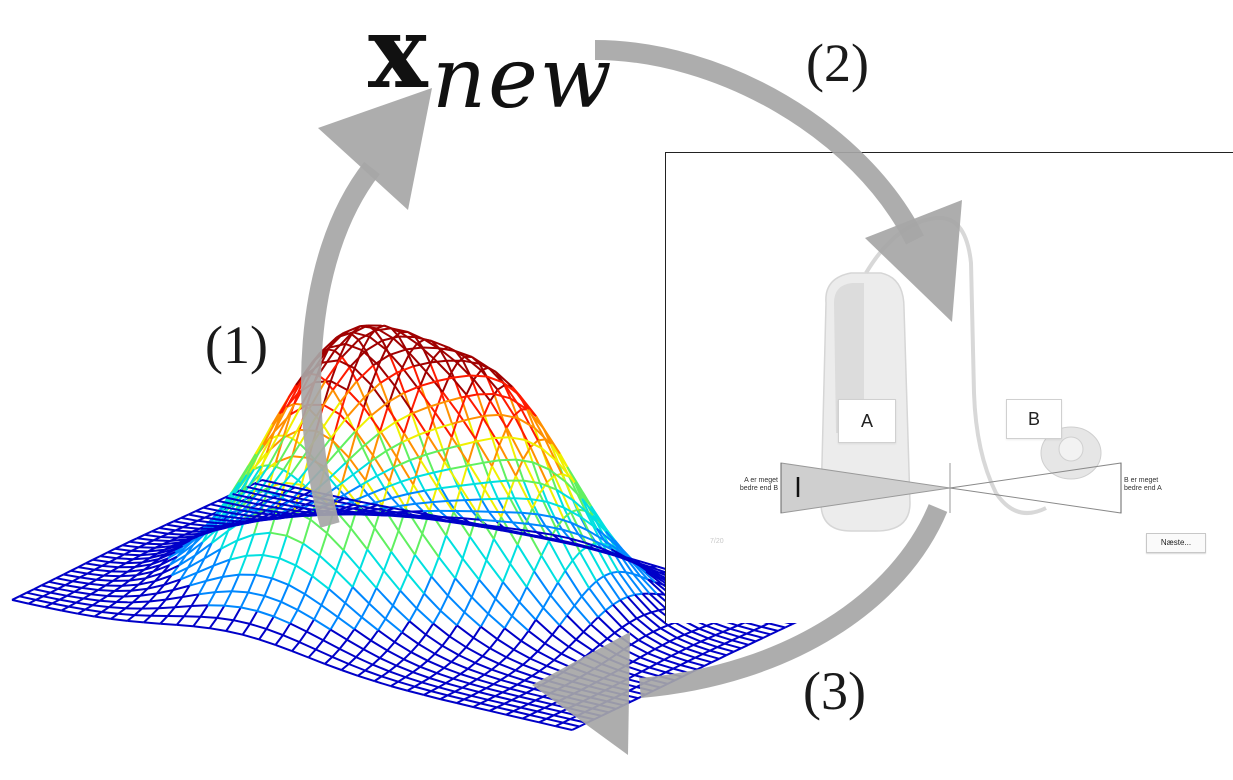 The image size is (1233, 780). What do you see at coordinates (1143, 485) in the screenshot?
I see `right-preference-label: B er meget bedre end A` at bounding box center [1143, 485].